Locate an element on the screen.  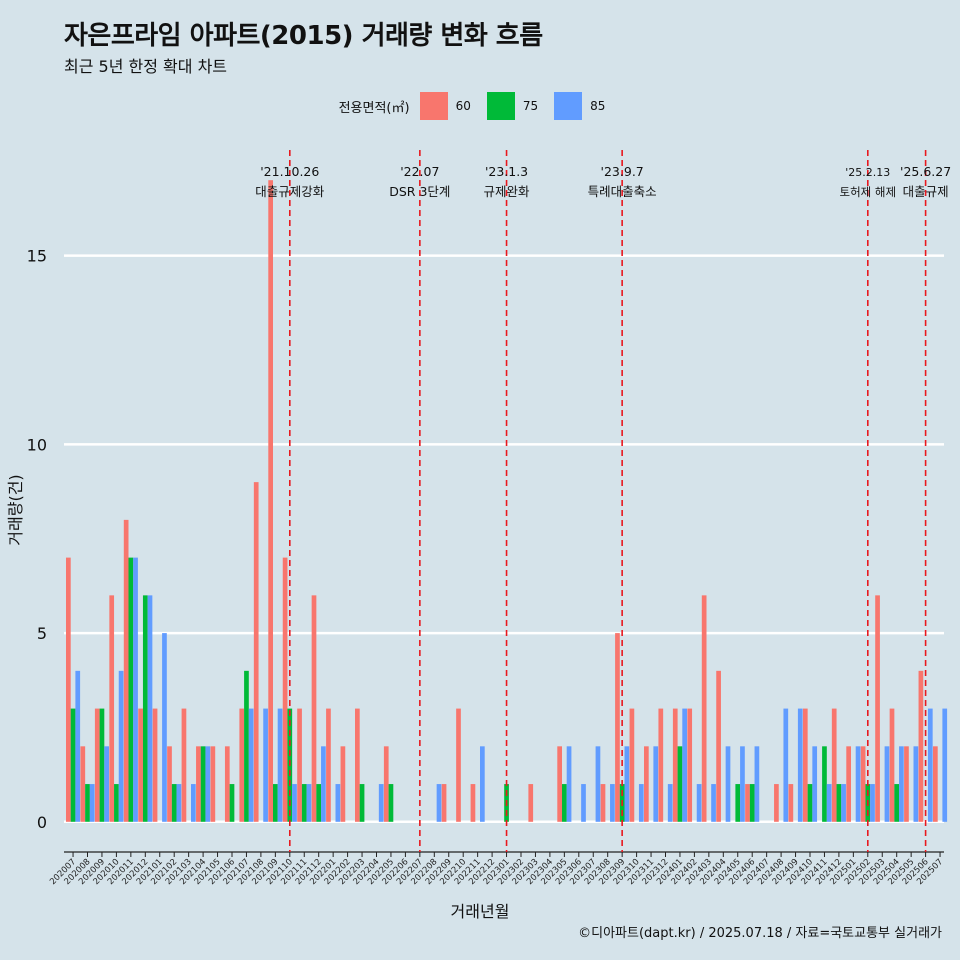
chart-subtitle: 최근 5년 한정 확대 차트 is located at coordinates (146, 66).